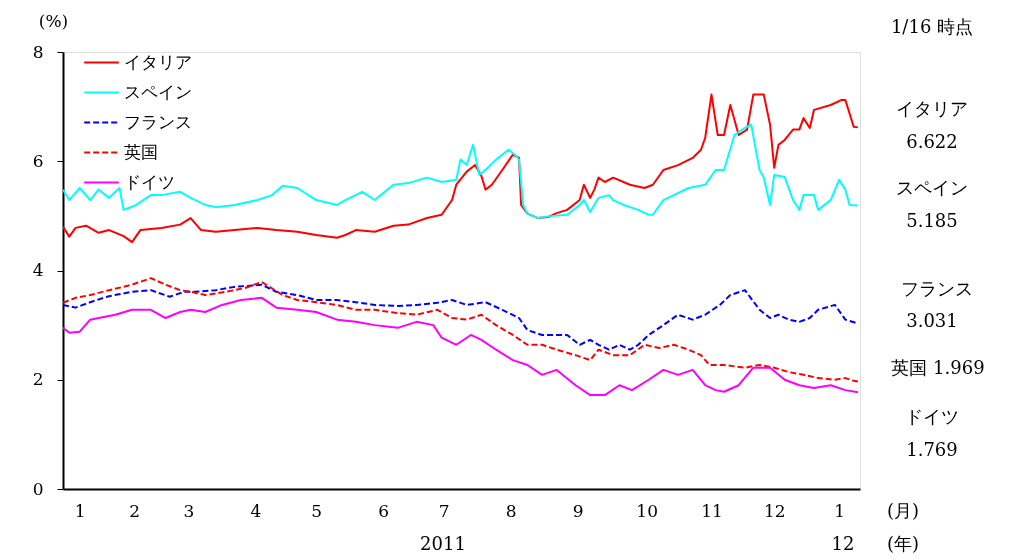 This screenshot has width=1023, height=559. I want to click on x-tick-label: 2, so click(135, 510).